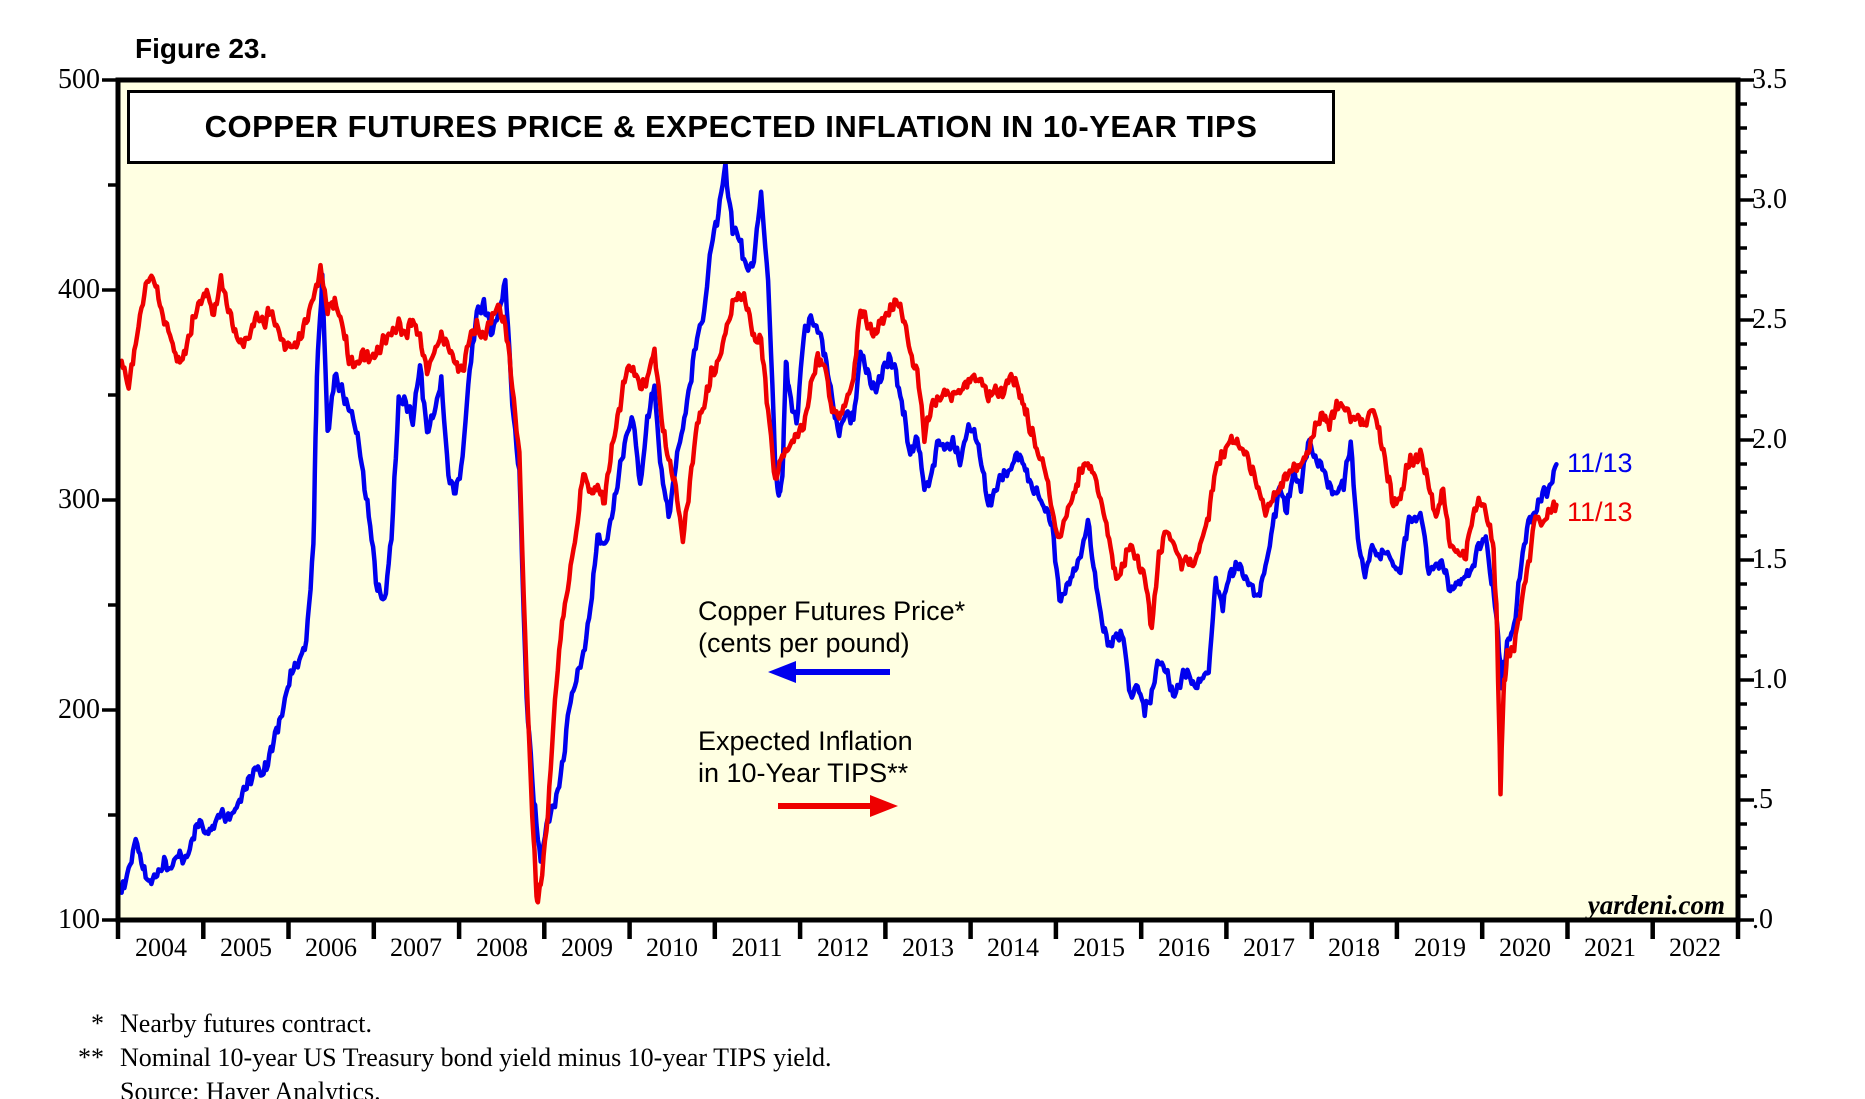 The image size is (1865, 1099). What do you see at coordinates (79, 499) in the screenshot?
I see `left-axis-label-300: 300` at bounding box center [79, 499].